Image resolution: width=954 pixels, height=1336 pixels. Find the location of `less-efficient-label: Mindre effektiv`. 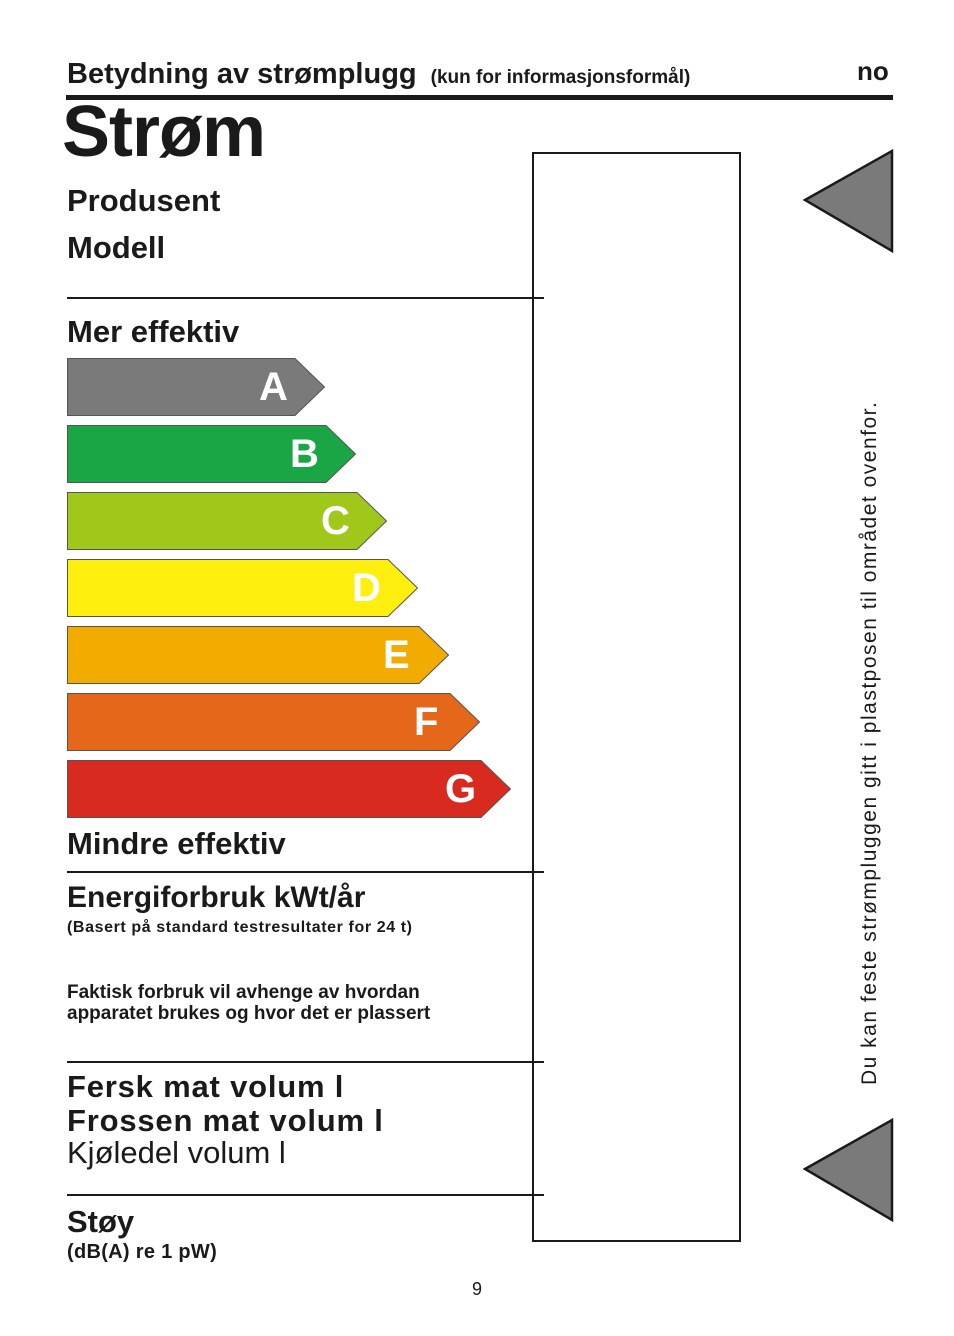

less-efficient-label: Mindre effektiv is located at coordinates (176, 843).